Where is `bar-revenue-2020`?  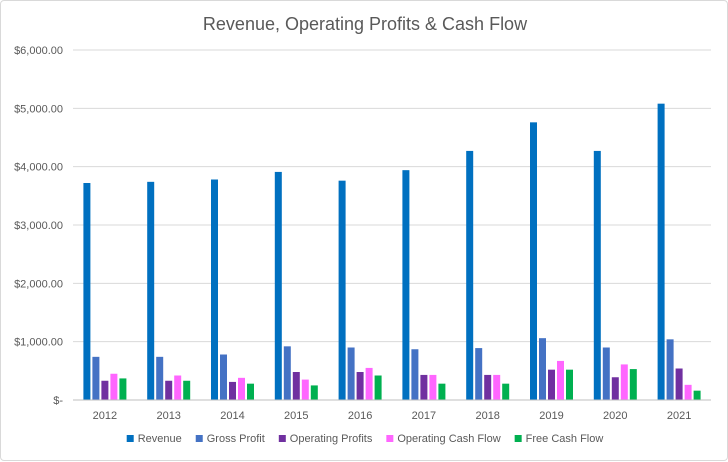
bar-revenue-2020 is located at coordinates (597, 275).